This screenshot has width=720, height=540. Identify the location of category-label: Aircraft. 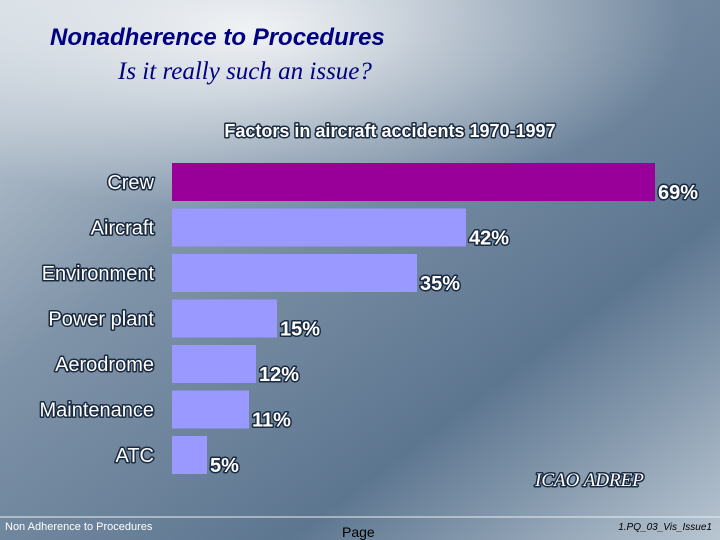
(123, 229).